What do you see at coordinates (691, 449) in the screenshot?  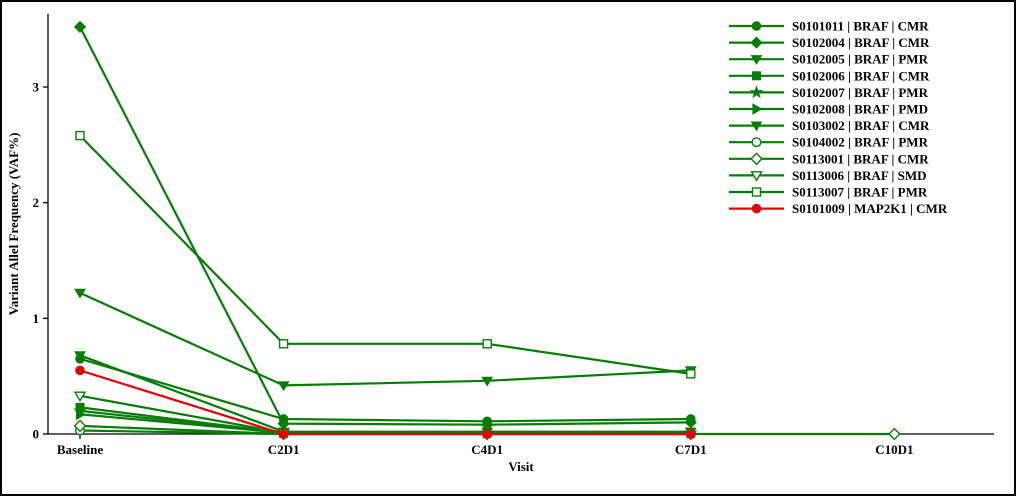 I see `x-tick-label: C7D1` at bounding box center [691, 449].